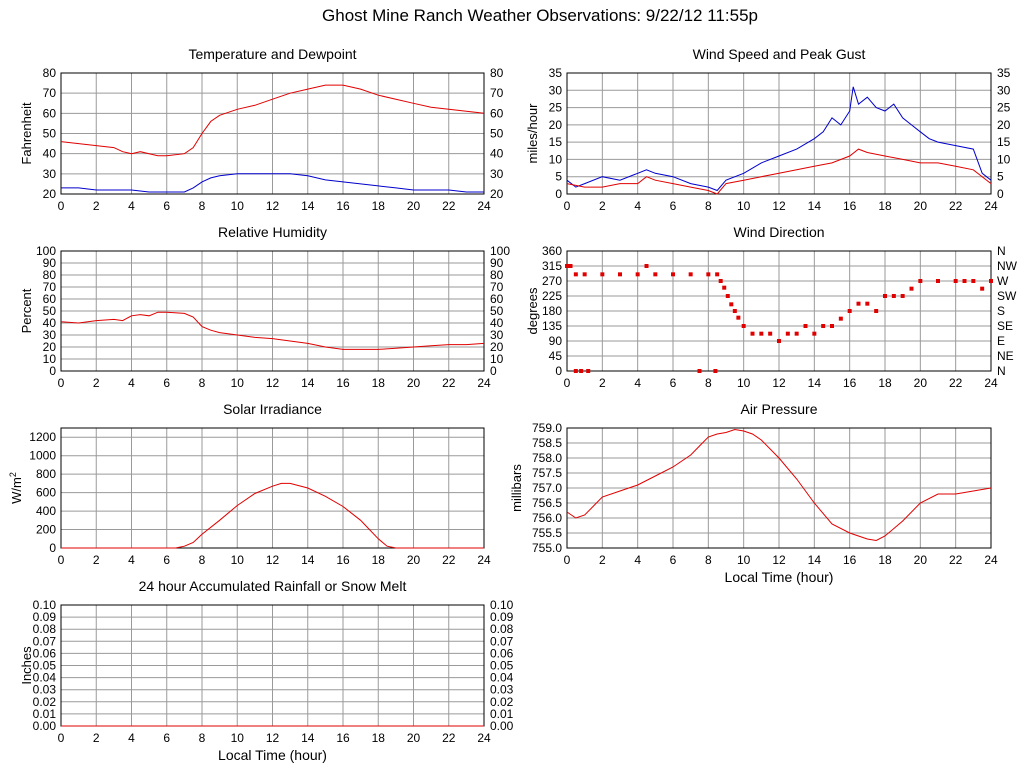  Describe the element at coordinates (502, 653) in the screenshot. I see `y-tick-label-right: 0.06` at that location.